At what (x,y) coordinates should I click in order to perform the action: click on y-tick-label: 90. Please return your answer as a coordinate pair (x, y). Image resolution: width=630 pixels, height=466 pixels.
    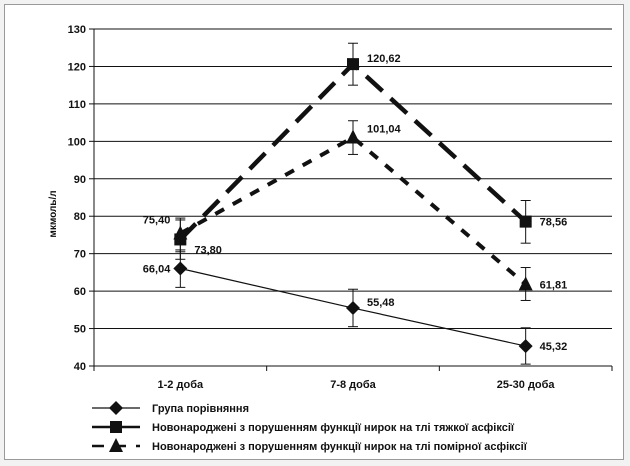
    Looking at the image, I should click on (80, 180).